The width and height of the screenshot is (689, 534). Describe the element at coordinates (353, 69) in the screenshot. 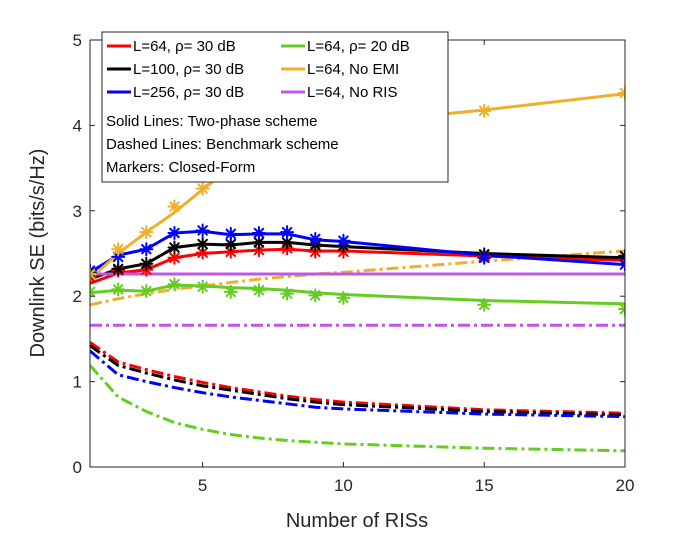

I see `legend-label-l64-noemi: L=64, No EMI` at that location.